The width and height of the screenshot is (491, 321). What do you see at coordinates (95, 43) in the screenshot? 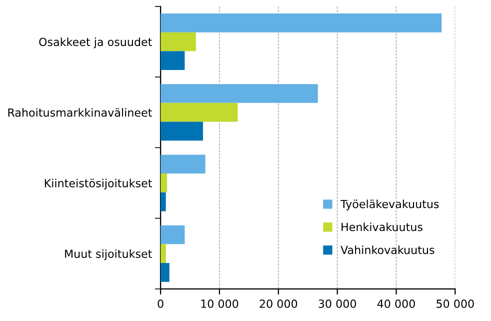
I see `y-tick-label: Osakkeet ja osuudet` at bounding box center [95, 43].